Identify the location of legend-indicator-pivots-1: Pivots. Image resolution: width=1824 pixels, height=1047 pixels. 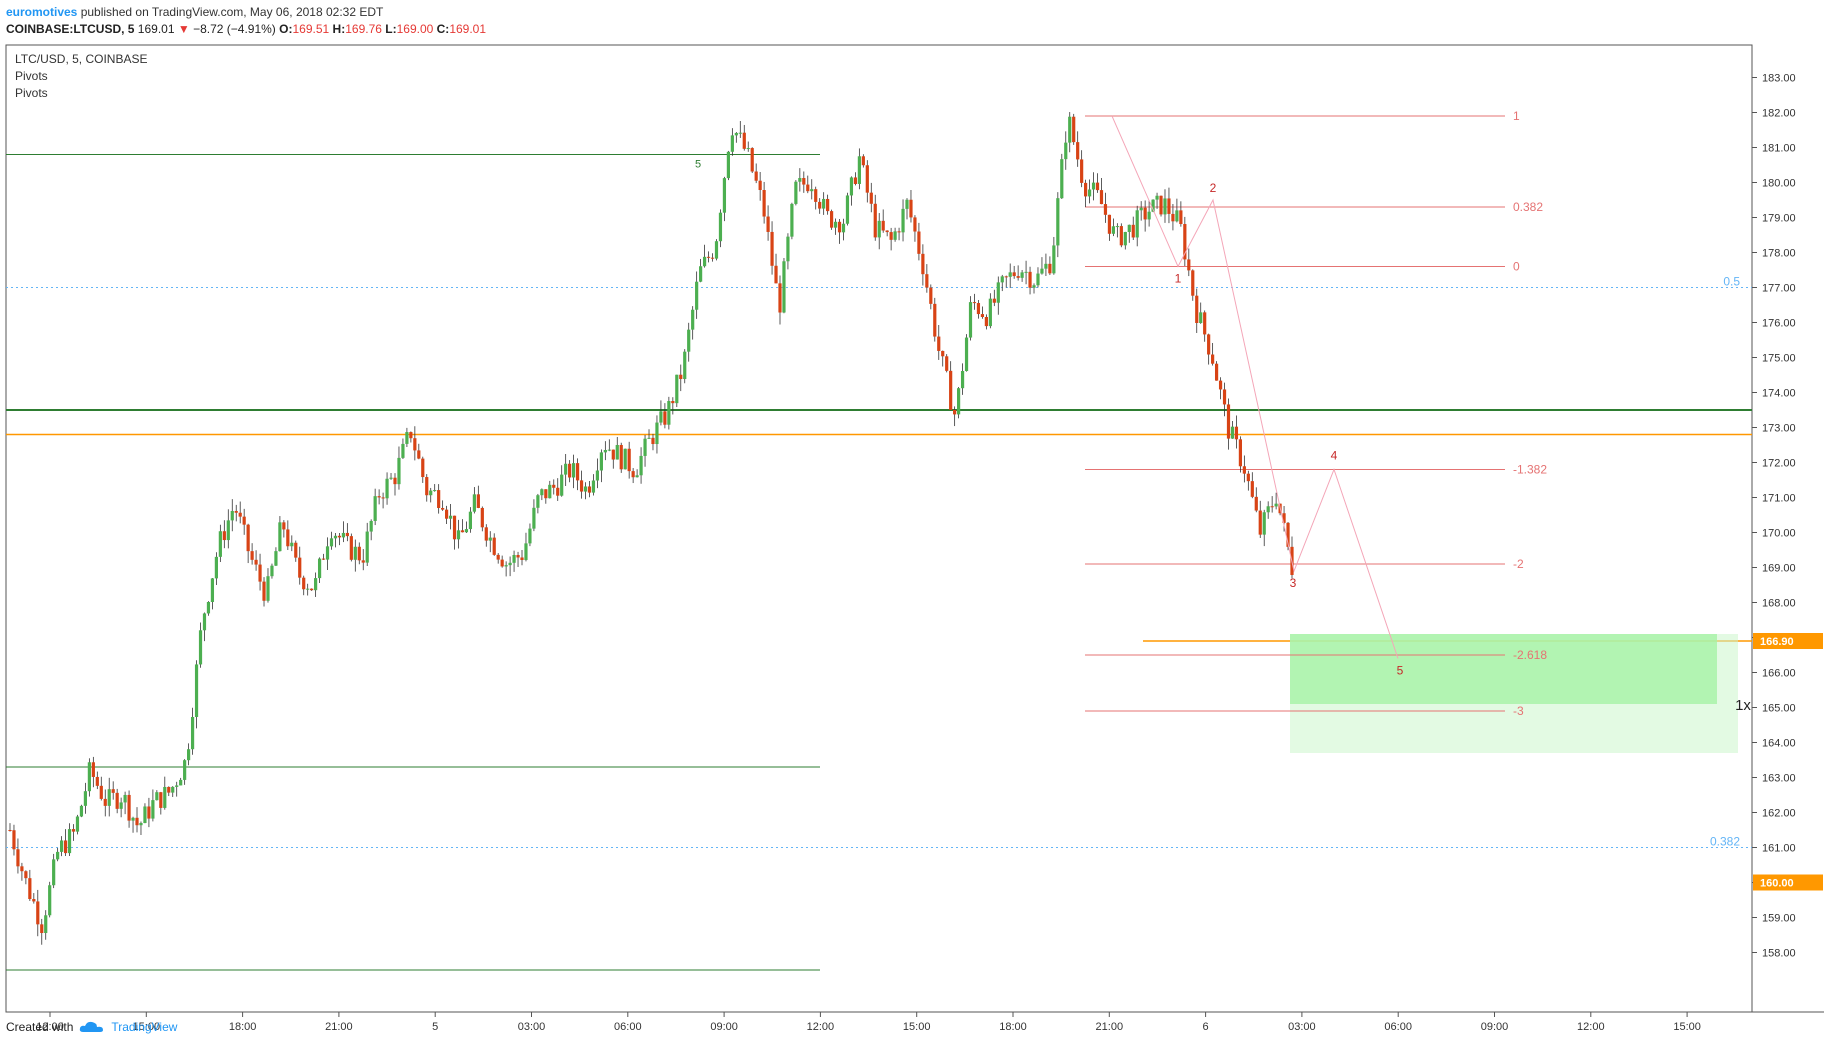
(31, 76).